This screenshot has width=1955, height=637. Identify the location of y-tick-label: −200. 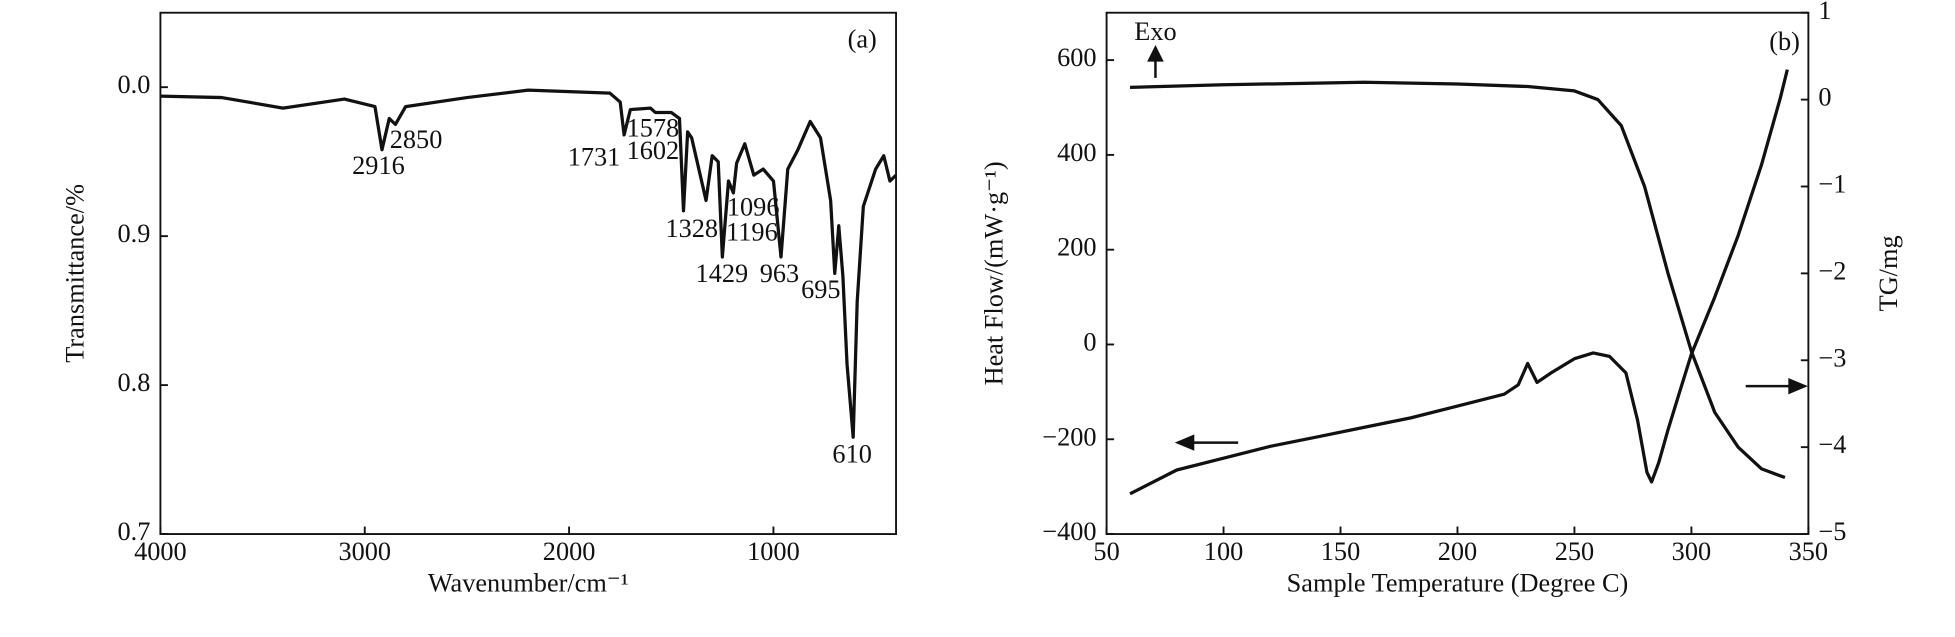
(1069, 436).